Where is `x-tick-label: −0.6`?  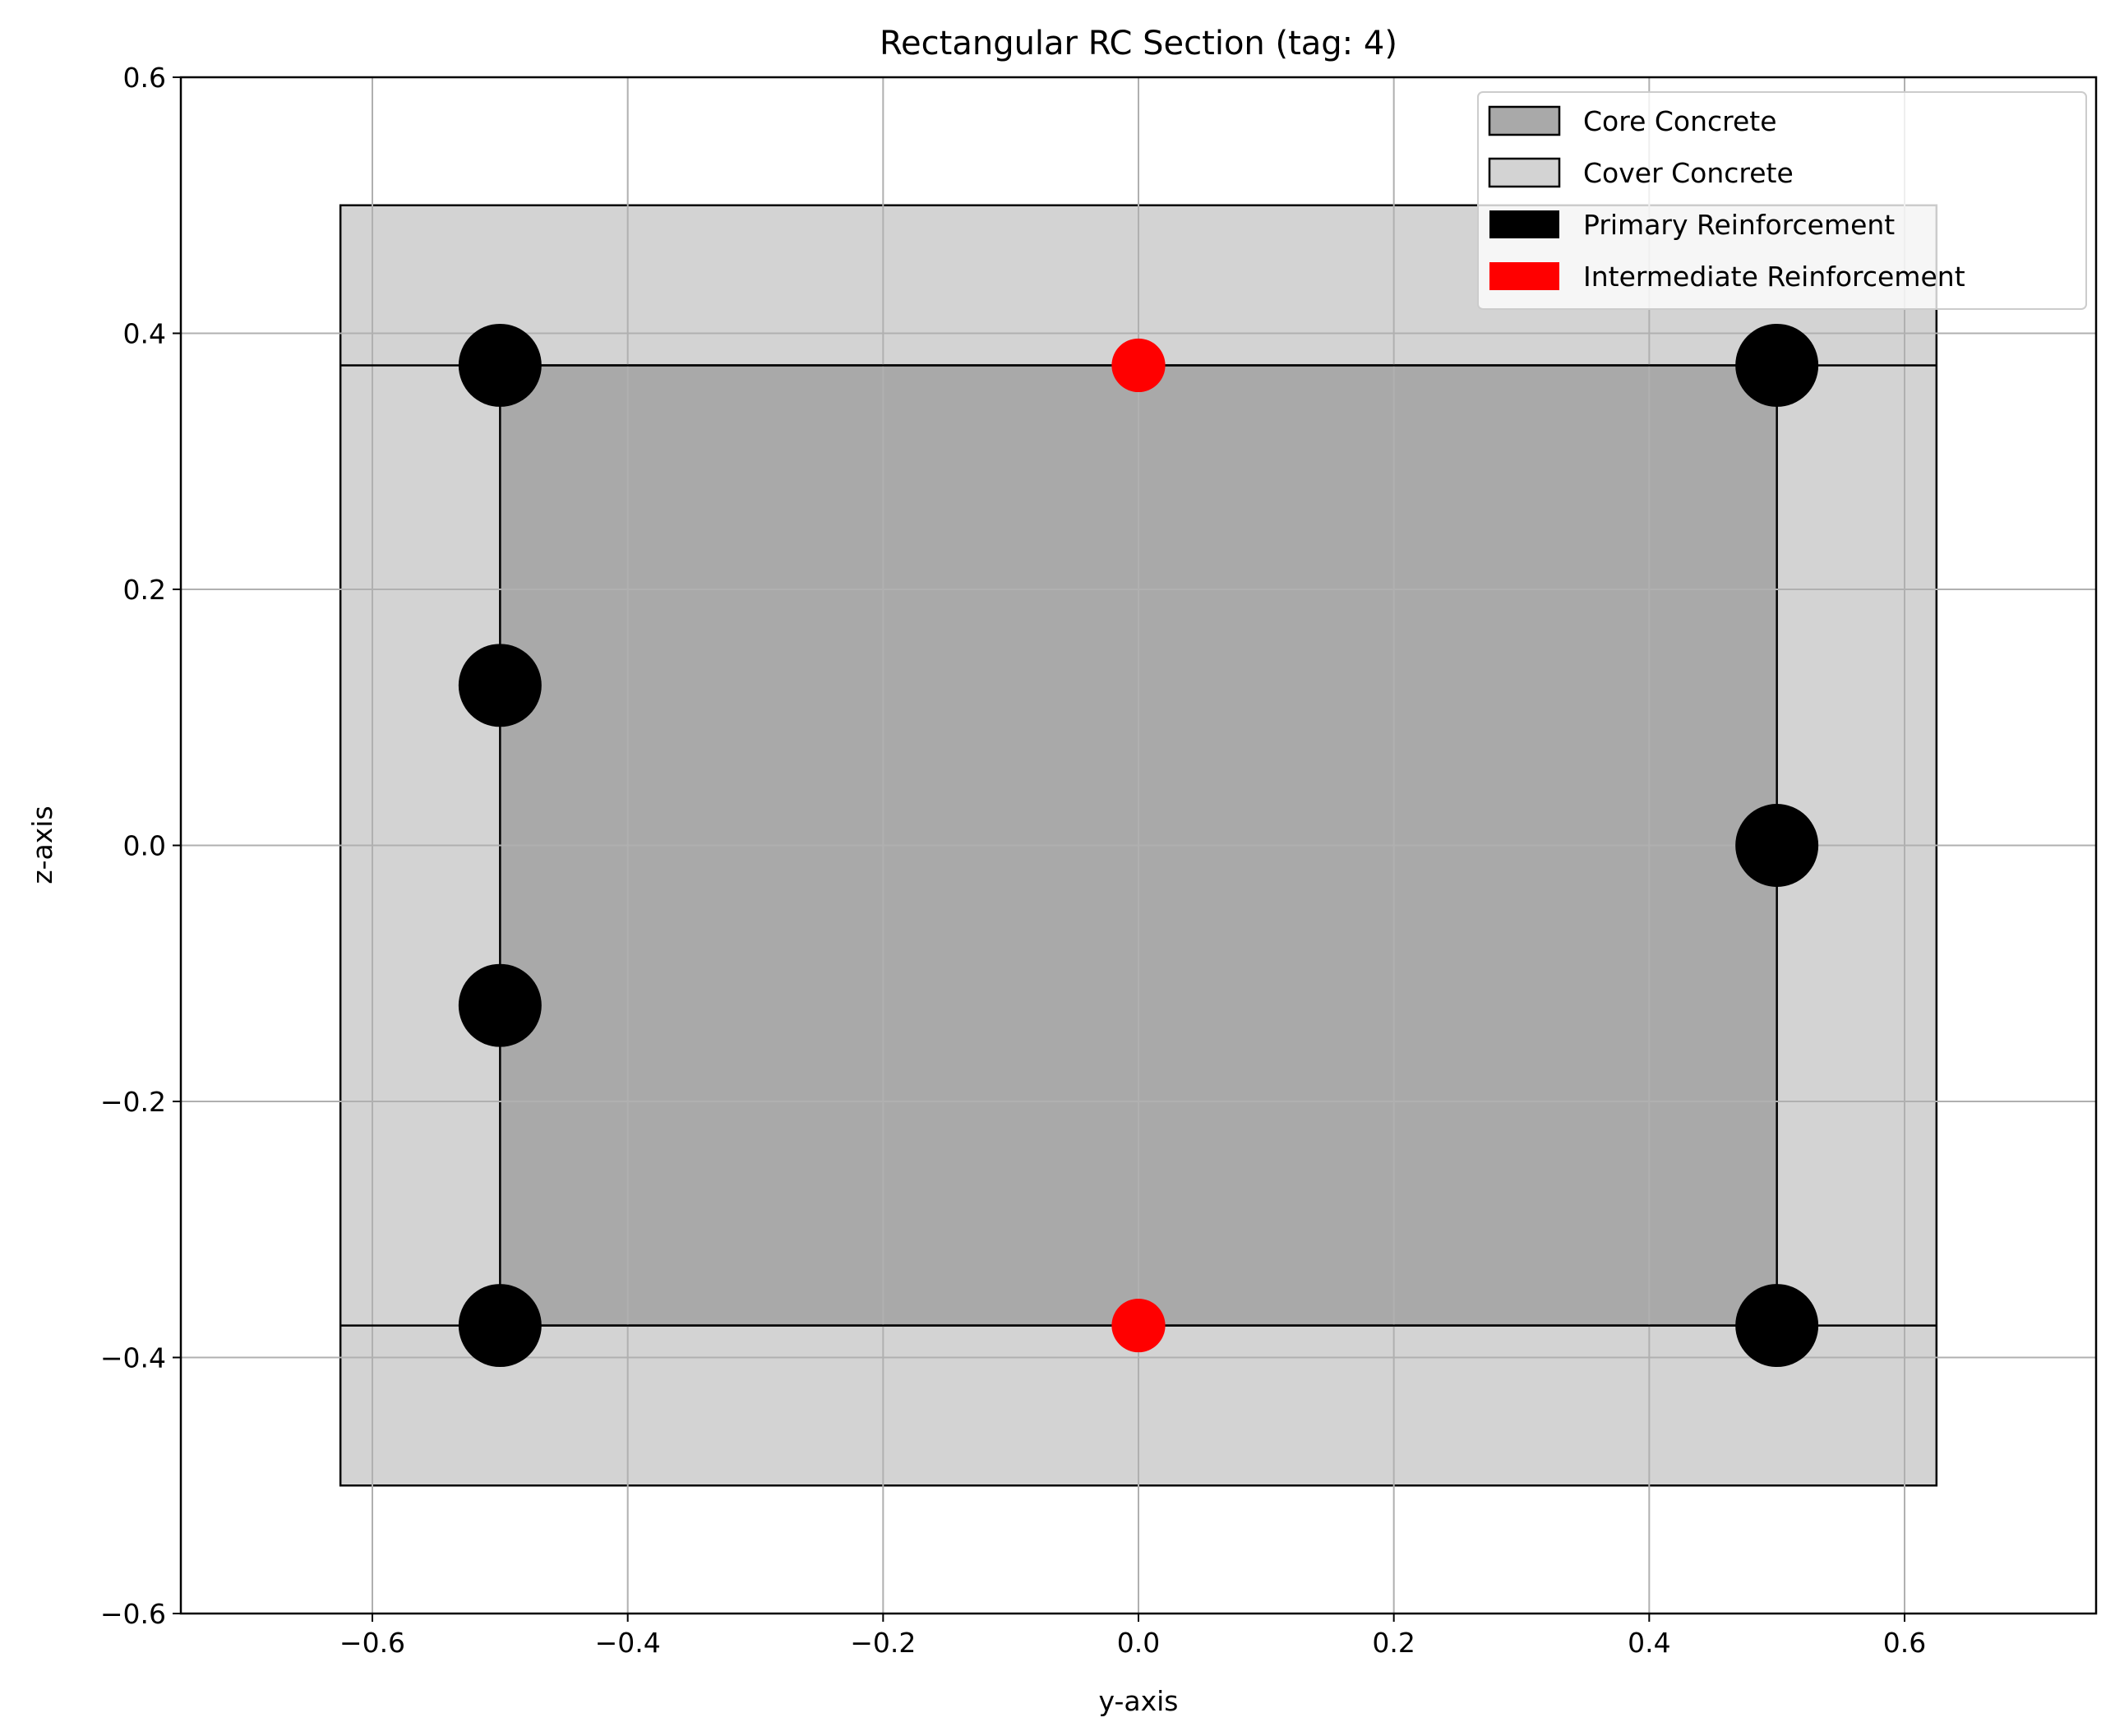 x-tick-label: −0.6 is located at coordinates (372, 1643).